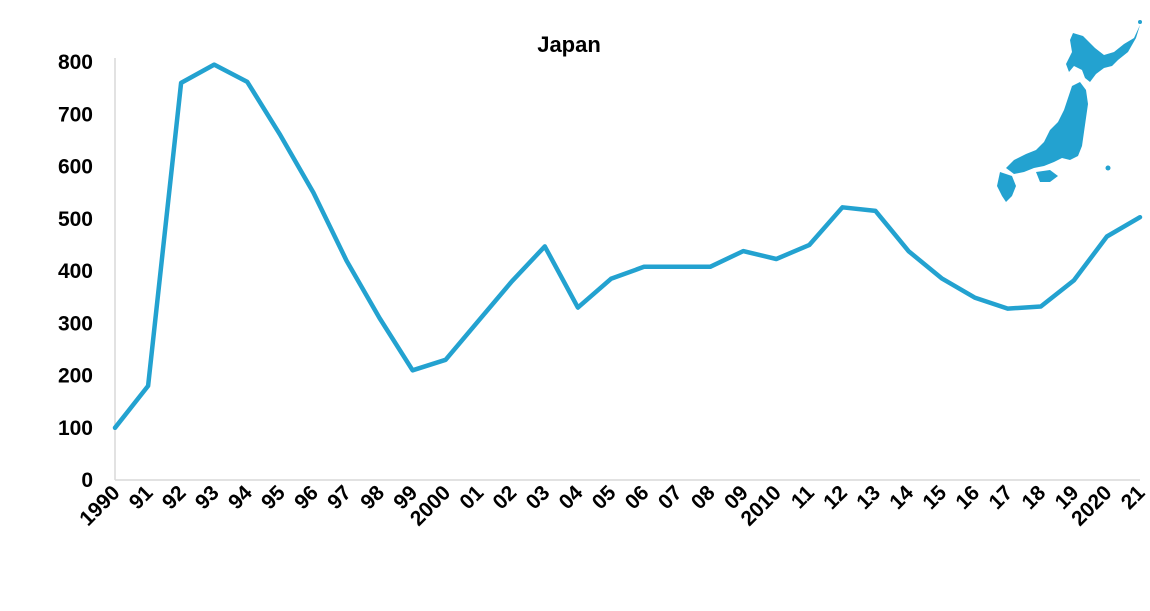 Image resolution: width=1150 pixels, height=611 pixels. I want to click on x-tick-label: 02, so click(505, 497).